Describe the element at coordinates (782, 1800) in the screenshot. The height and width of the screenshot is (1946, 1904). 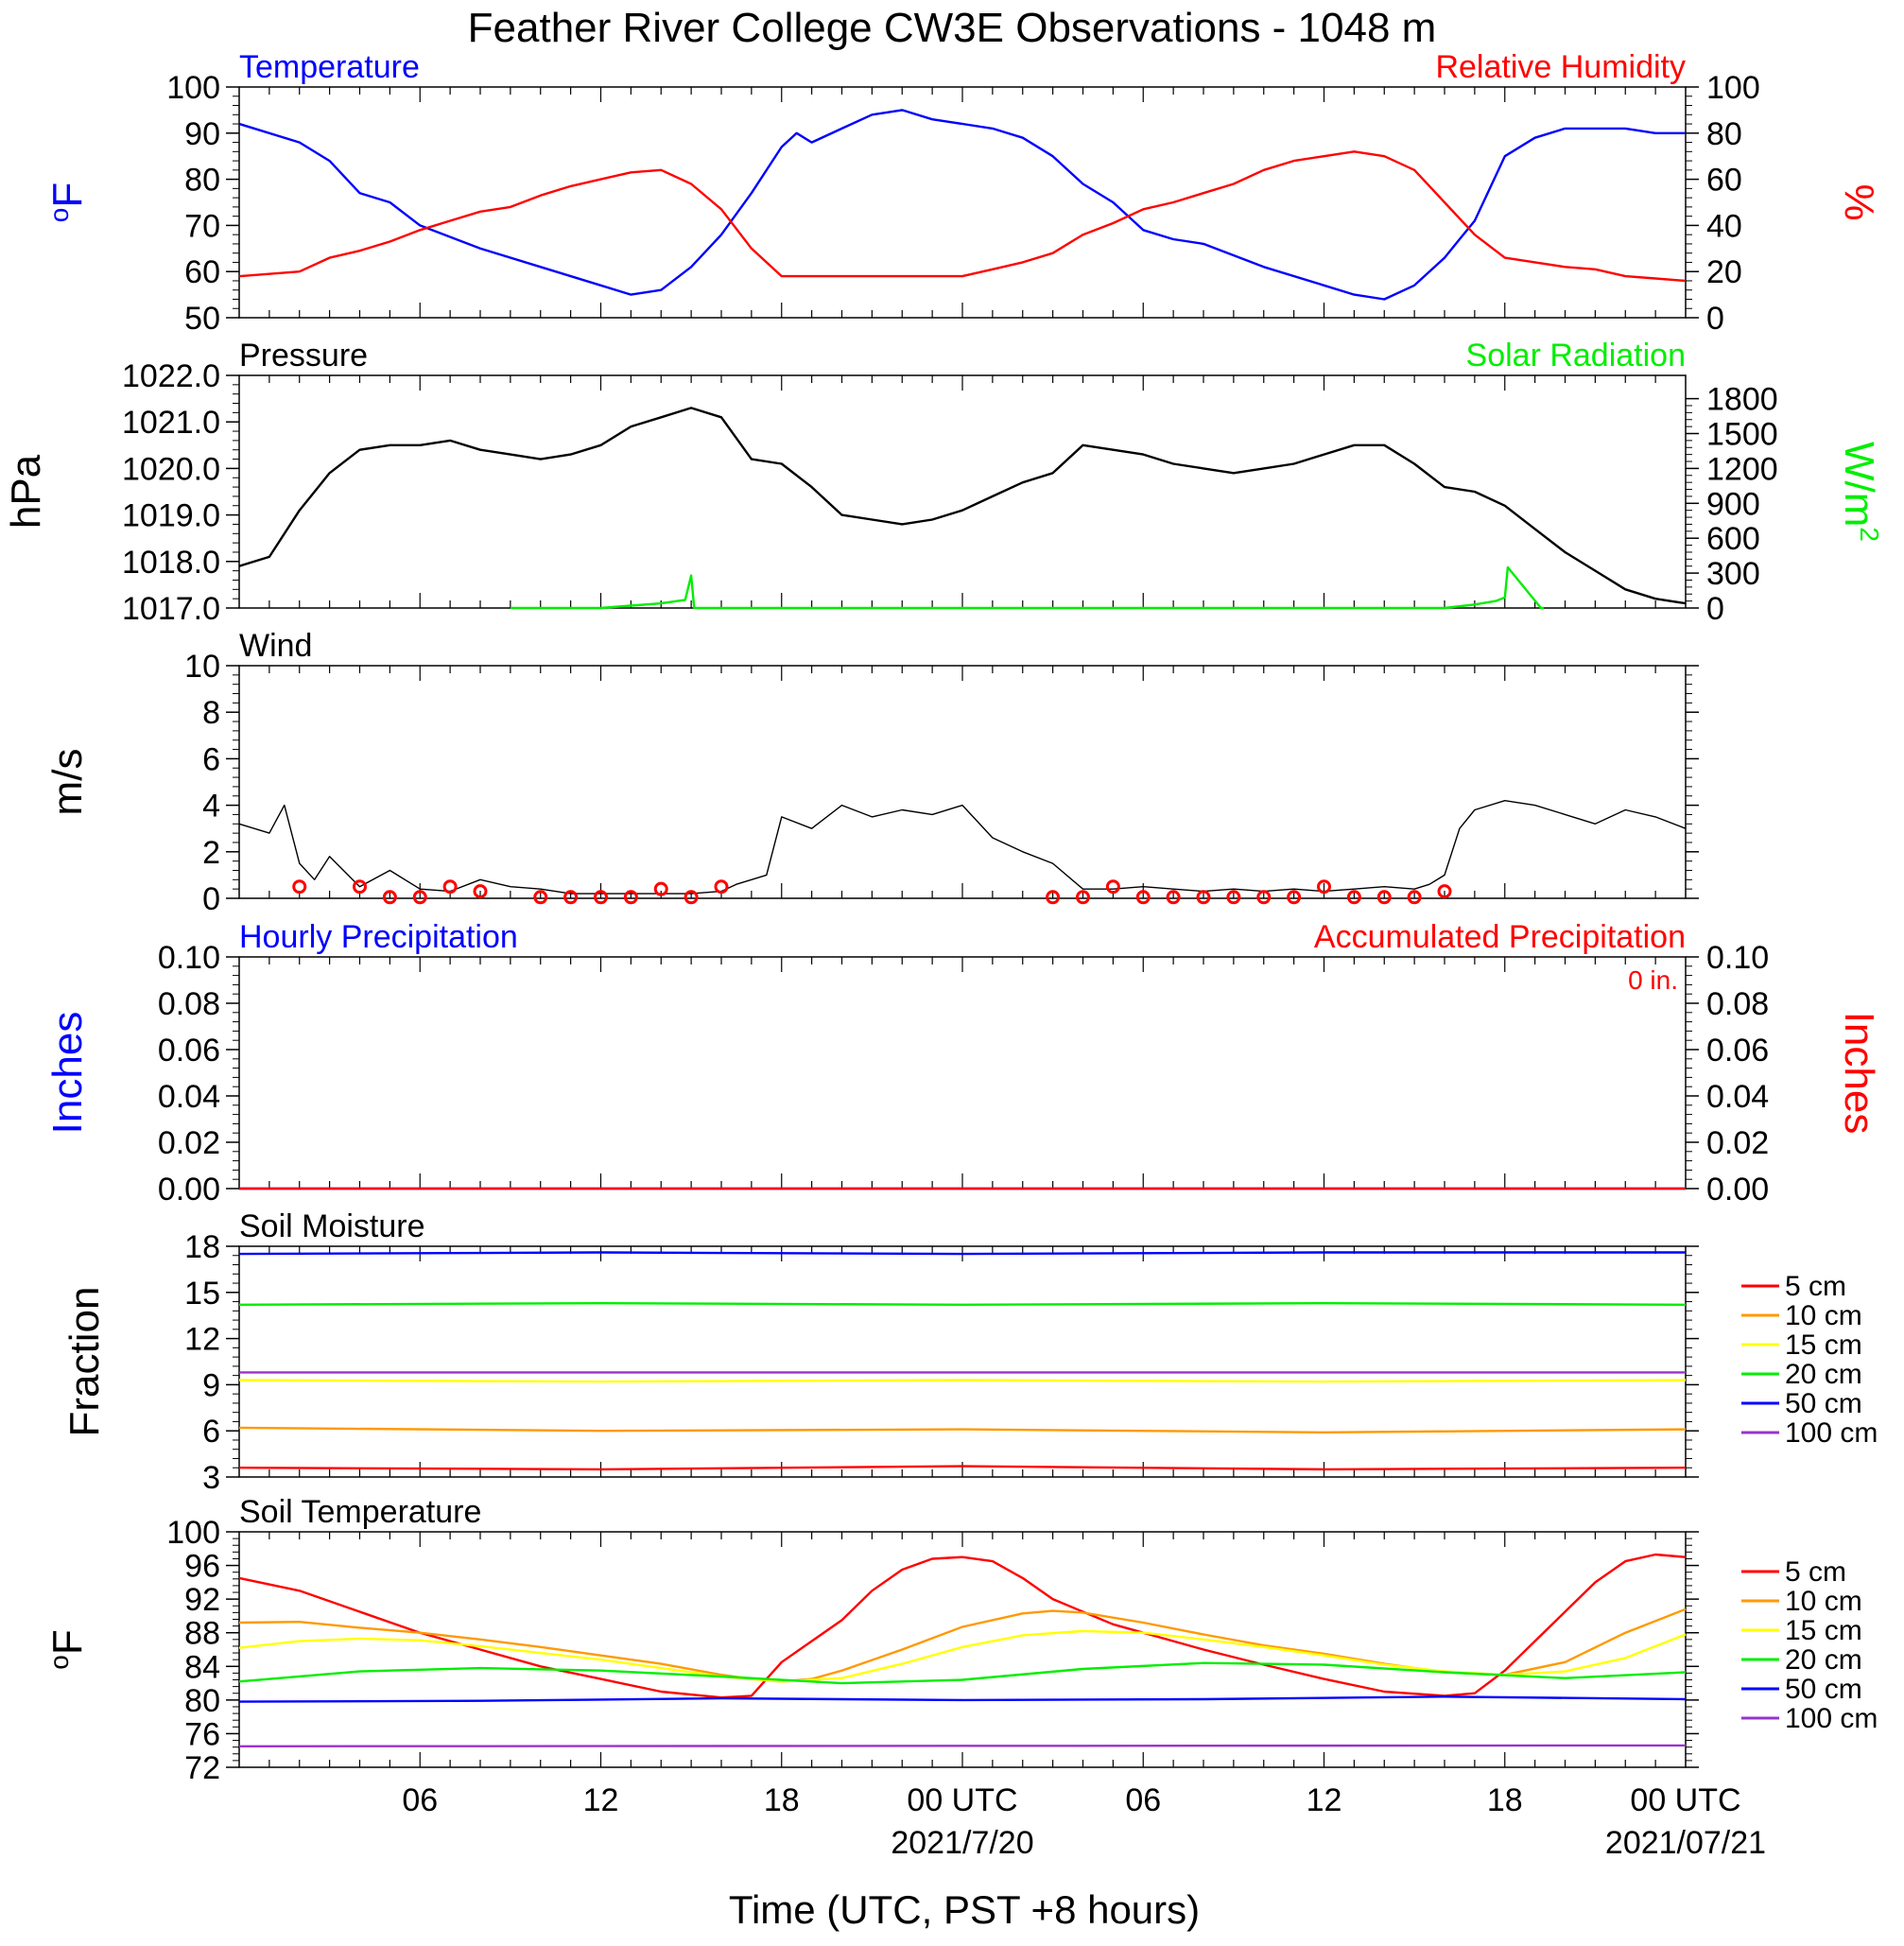
I see `x-tick-label: 18` at that location.